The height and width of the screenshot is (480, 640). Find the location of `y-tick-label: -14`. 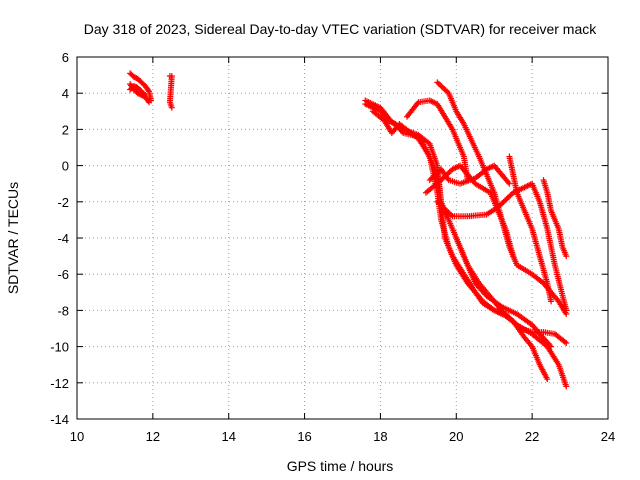

y-tick-label: -14 is located at coordinates (59, 419).